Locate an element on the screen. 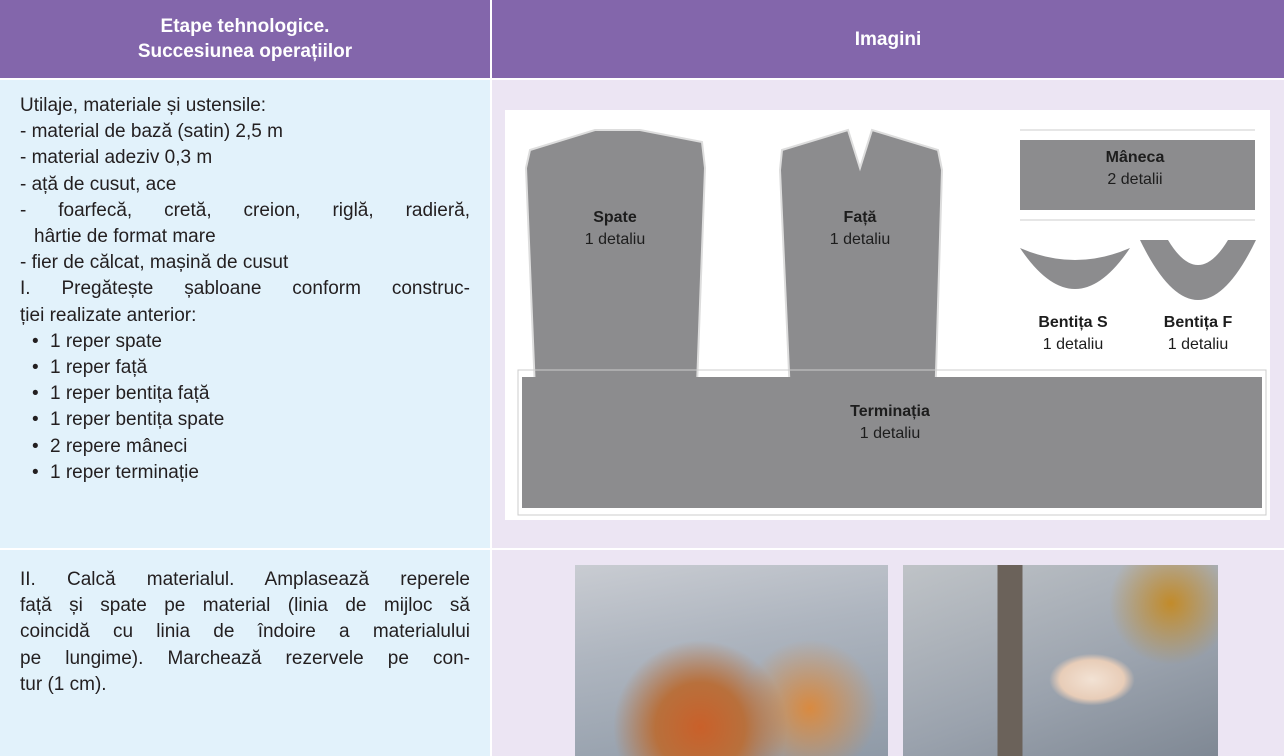 This screenshot has width=1284, height=756. piece-count: 2 detalii is located at coordinates (1134, 179).